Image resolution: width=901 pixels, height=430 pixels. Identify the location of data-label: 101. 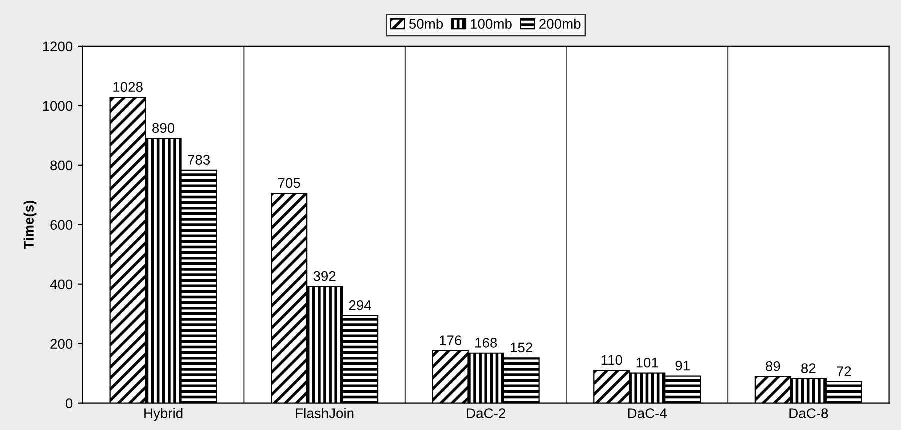
(647, 363).